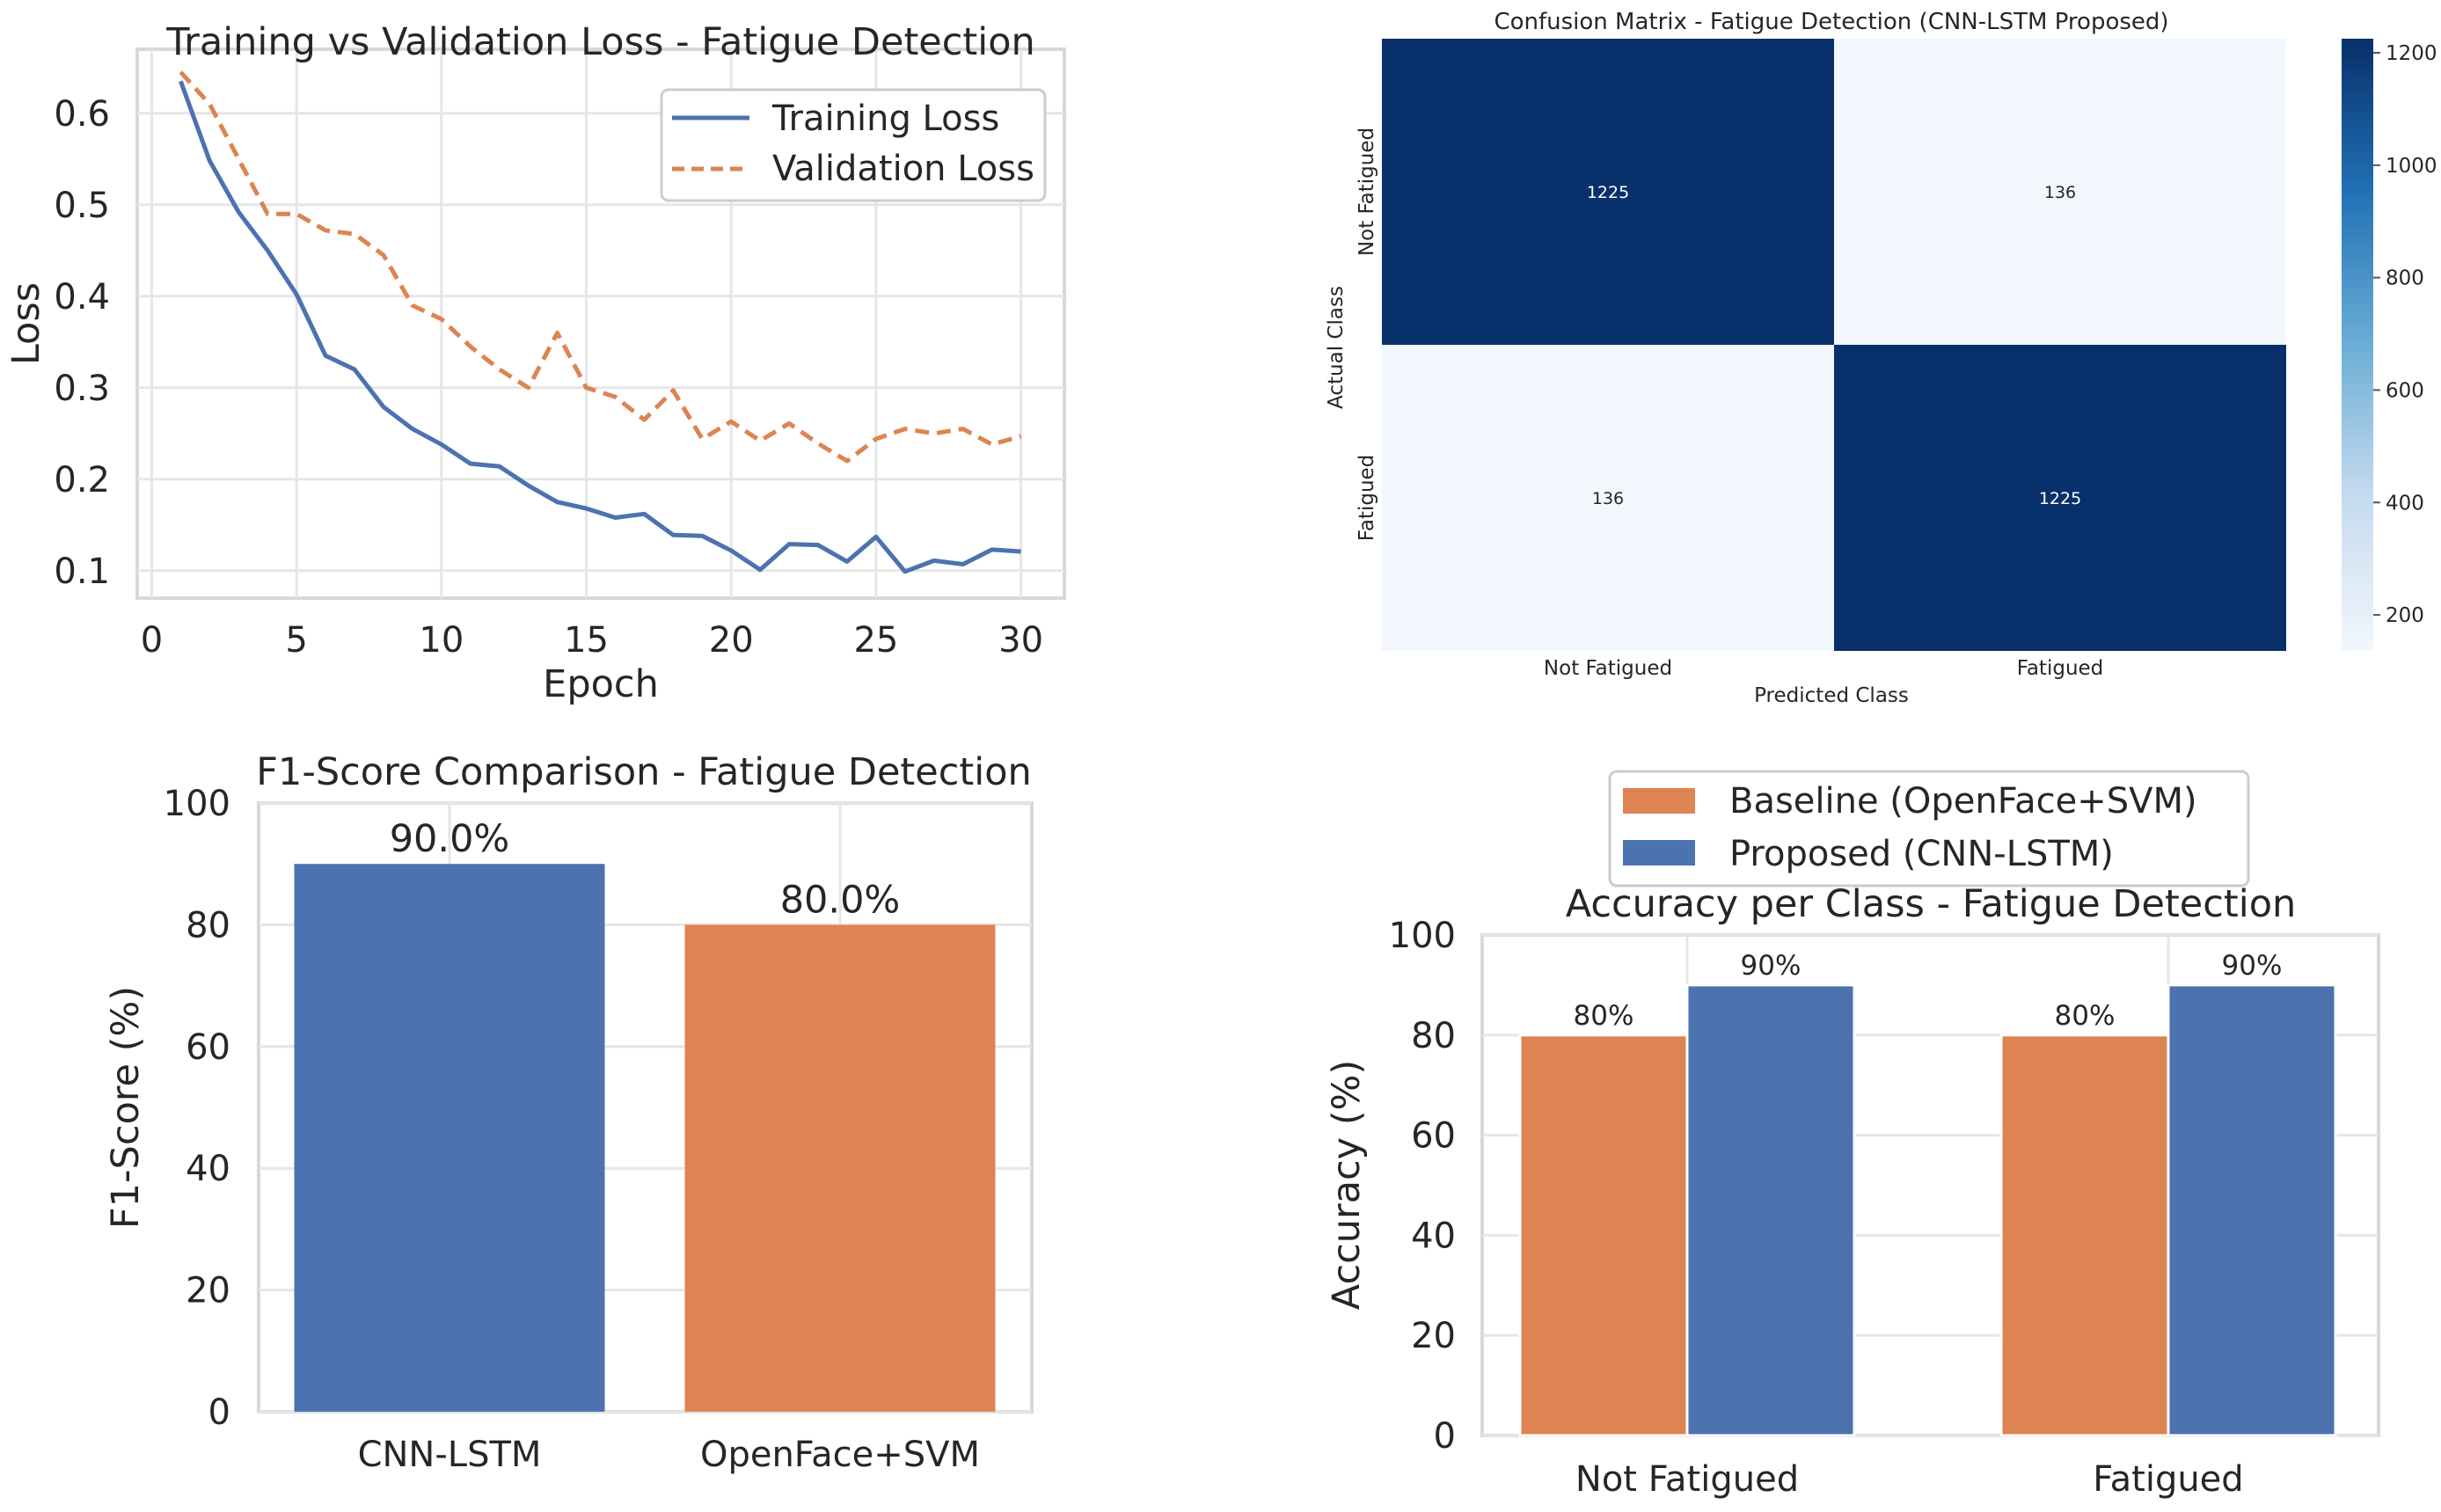 Image resolution: width=2441 pixels, height=1512 pixels. What do you see at coordinates (1823, 668) in the screenshot?
I see `cm-x-tick-labels: Not Fatigued Fatigued` at bounding box center [1823, 668].